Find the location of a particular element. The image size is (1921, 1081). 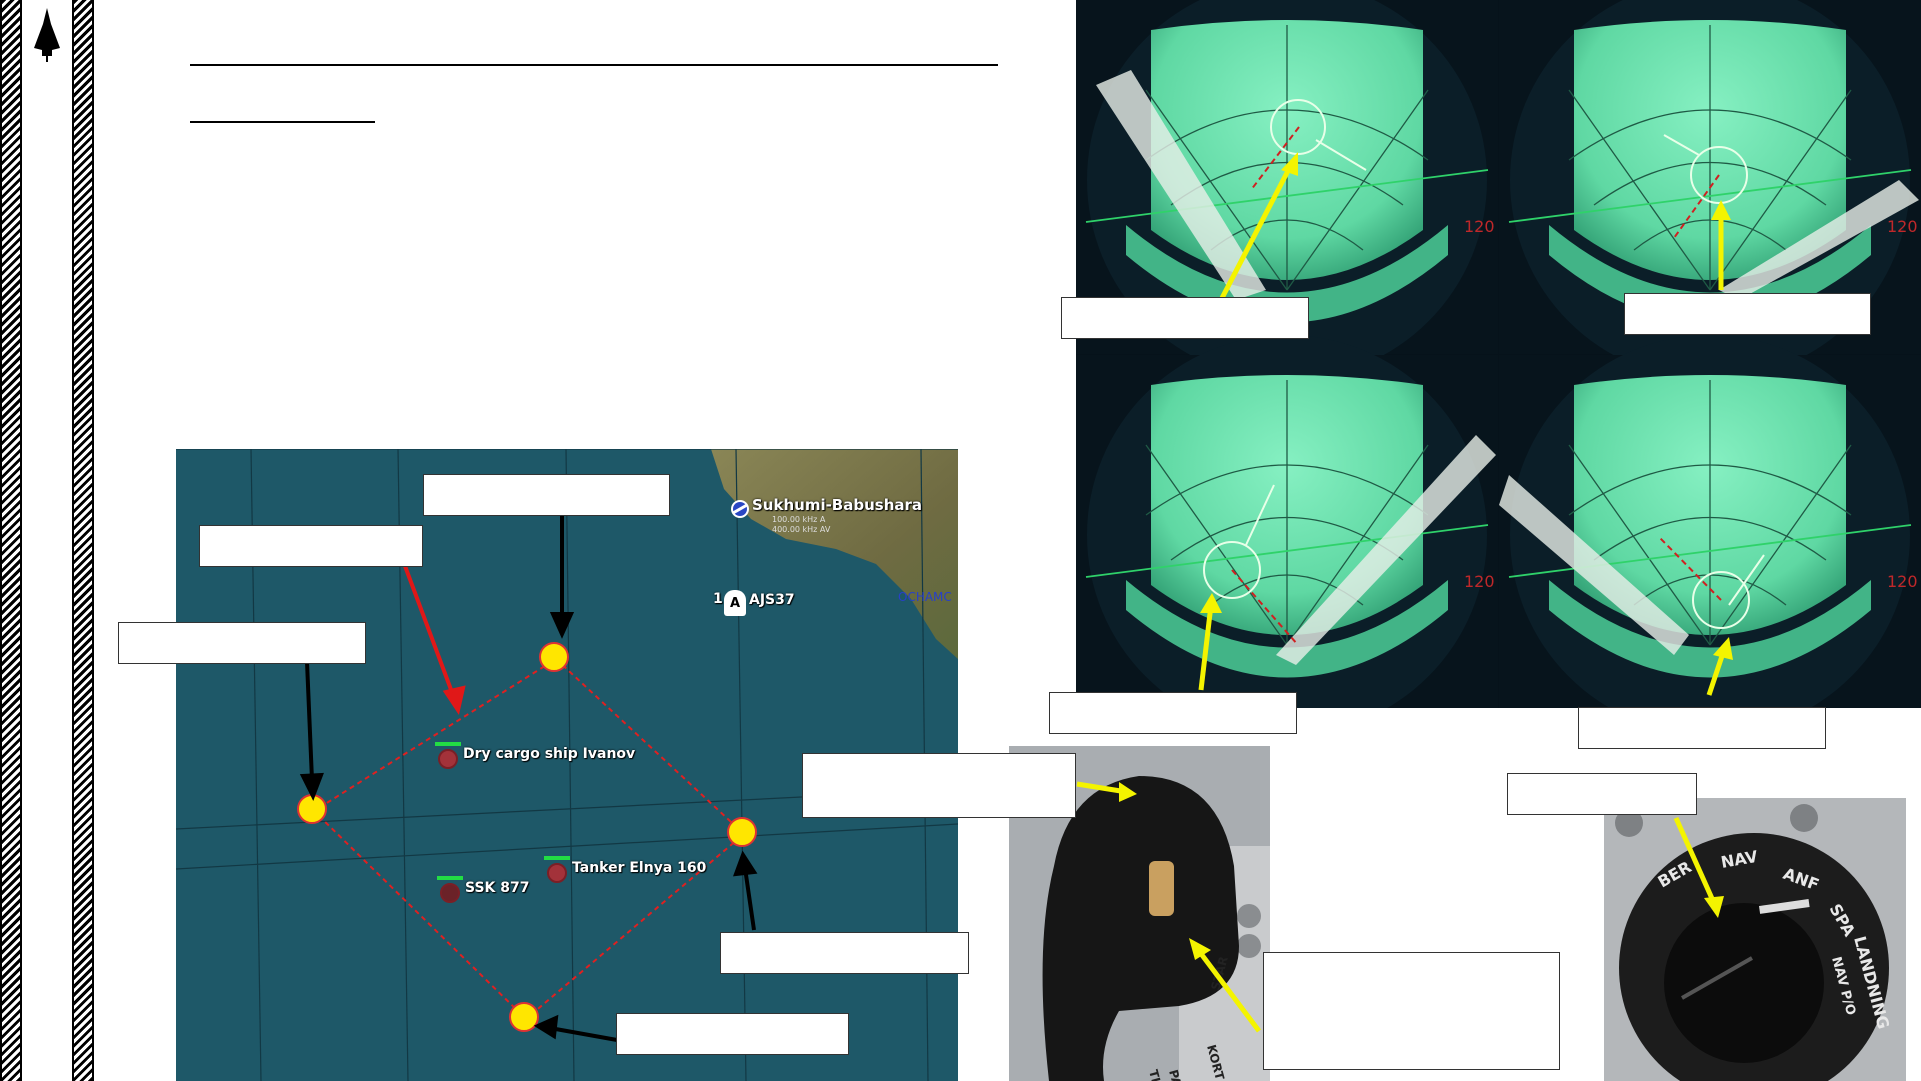

left-hatch-strip-inner is located at coordinates (83, 540).